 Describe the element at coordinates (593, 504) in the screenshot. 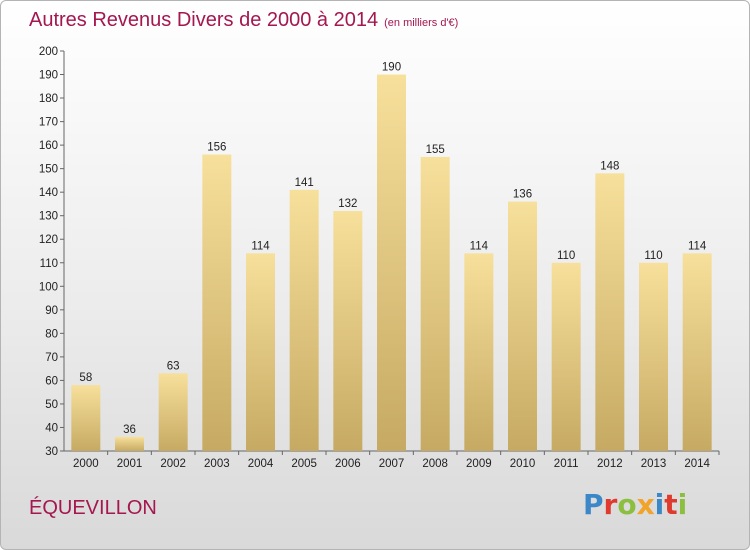

I see `logo-letter: P` at that location.